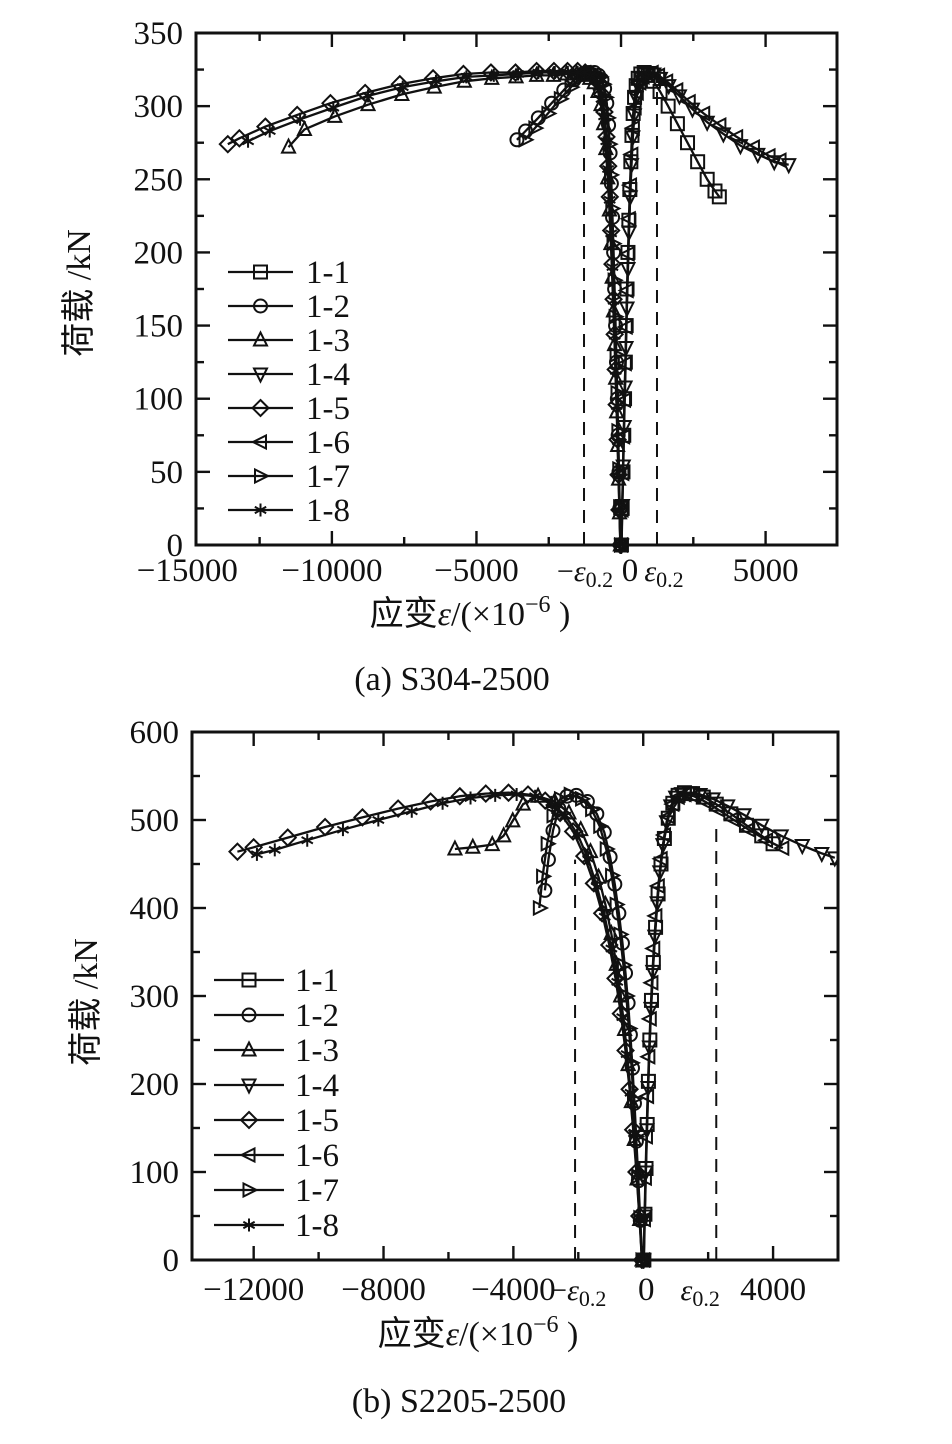 The image size is (952, 1444). I want to click on legend-label: 1-2, so click(328, 307).